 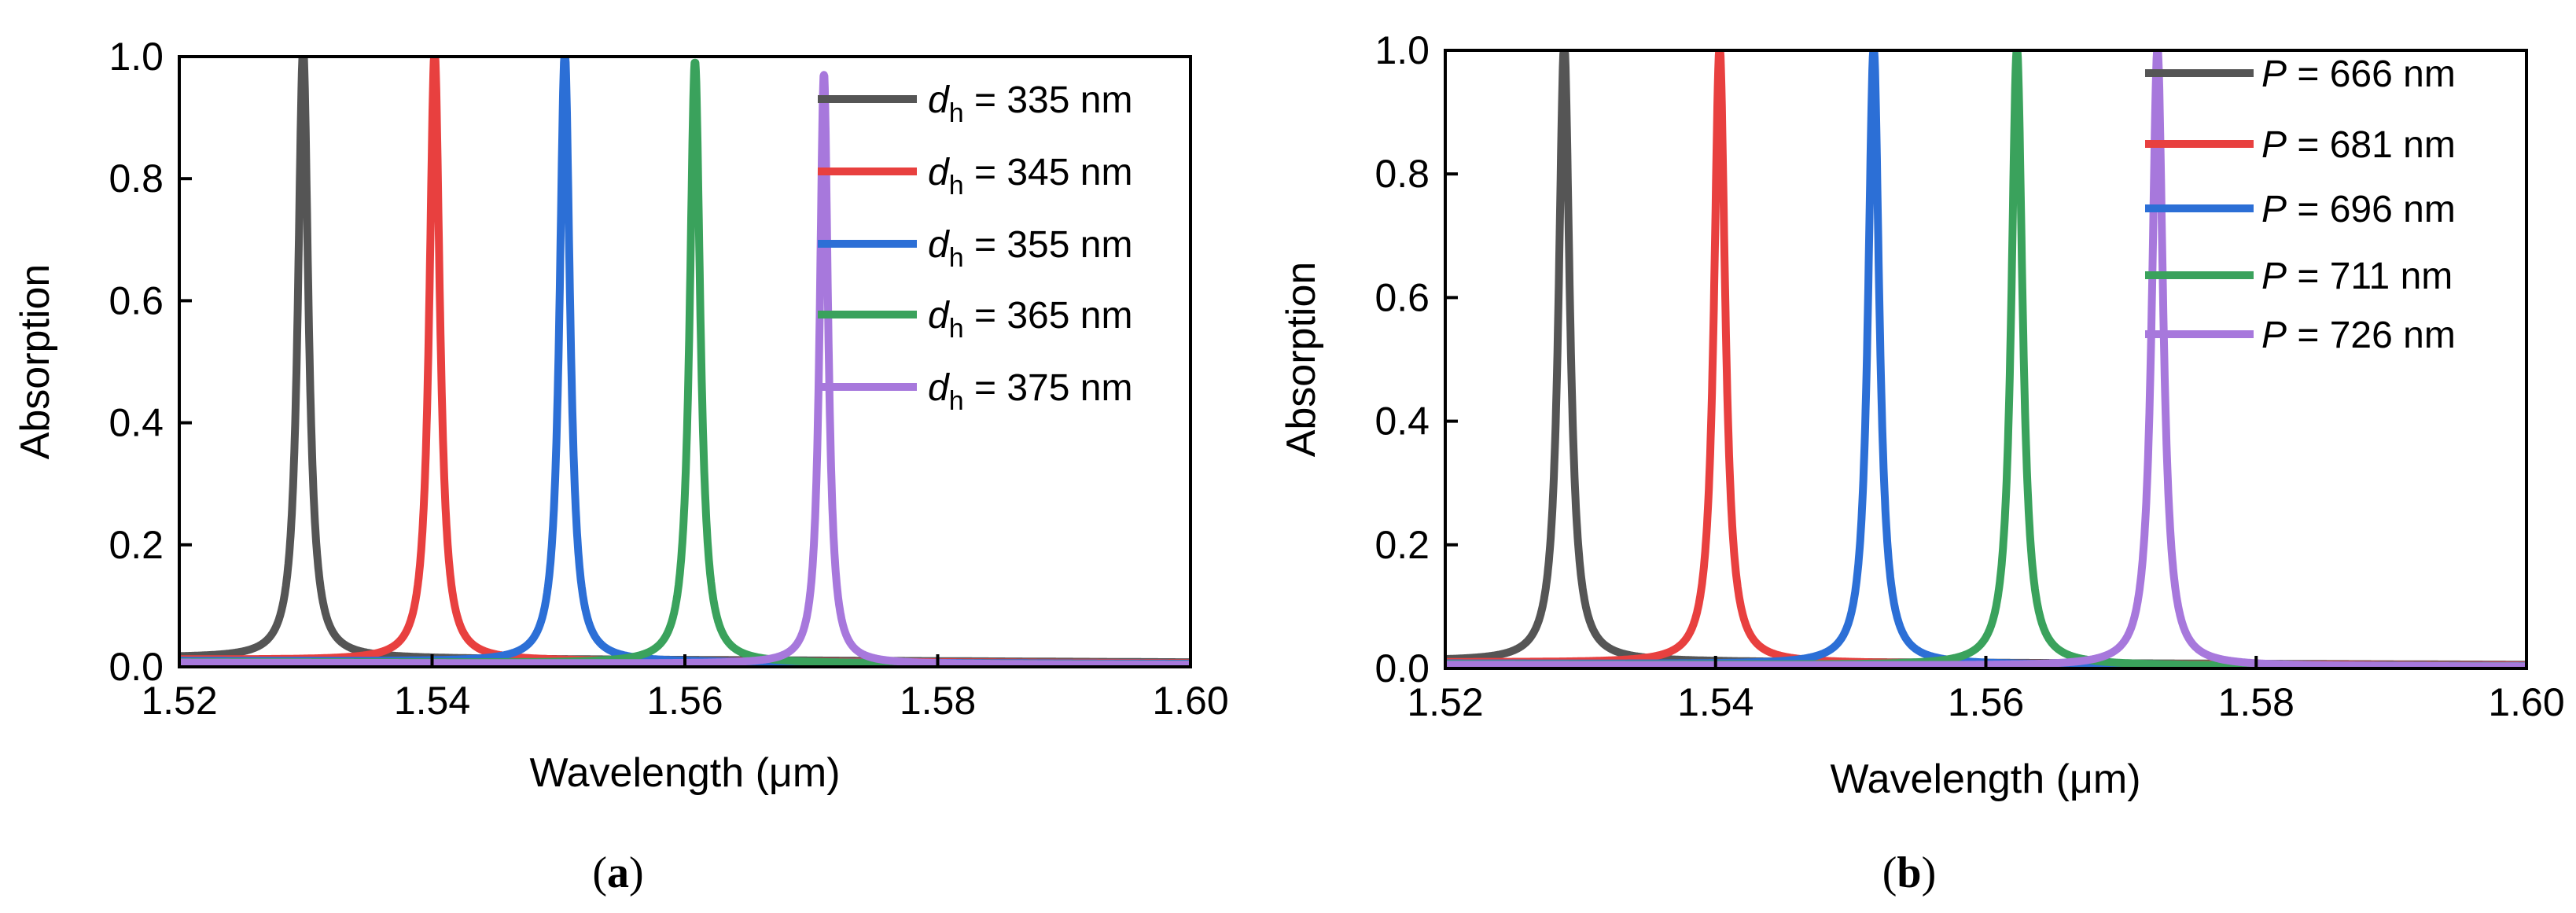 I want to click on legend-label: P = 711 nm, so click(x=2357, y=276).